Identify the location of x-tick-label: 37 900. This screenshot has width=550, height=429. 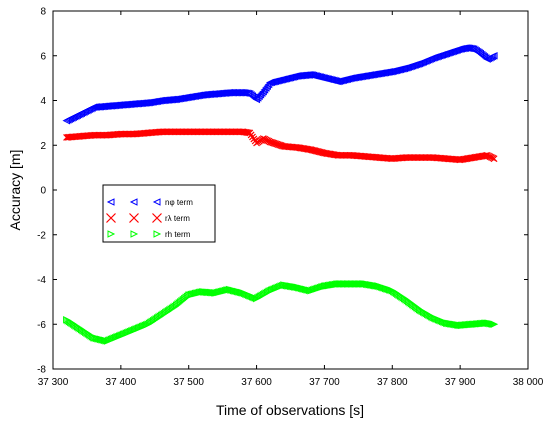
(460, 382).